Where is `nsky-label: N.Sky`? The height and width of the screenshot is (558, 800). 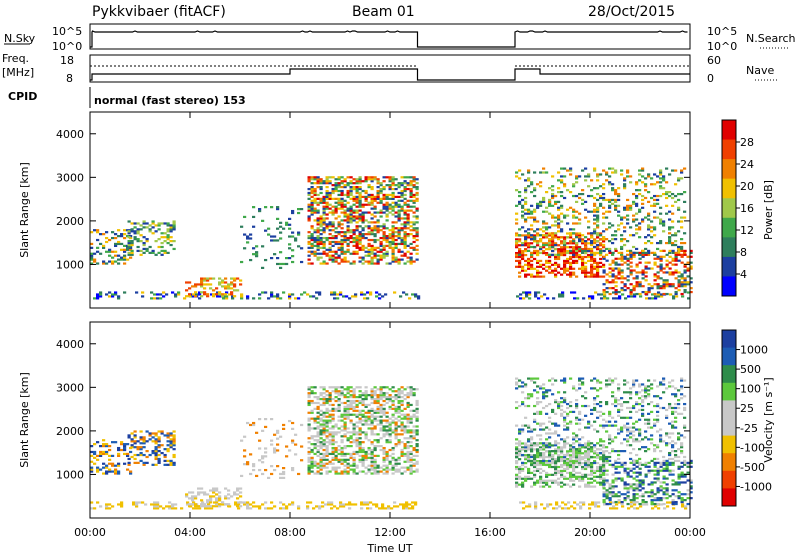 nsky-label: N.Sky is located at coordinates (20, 38).